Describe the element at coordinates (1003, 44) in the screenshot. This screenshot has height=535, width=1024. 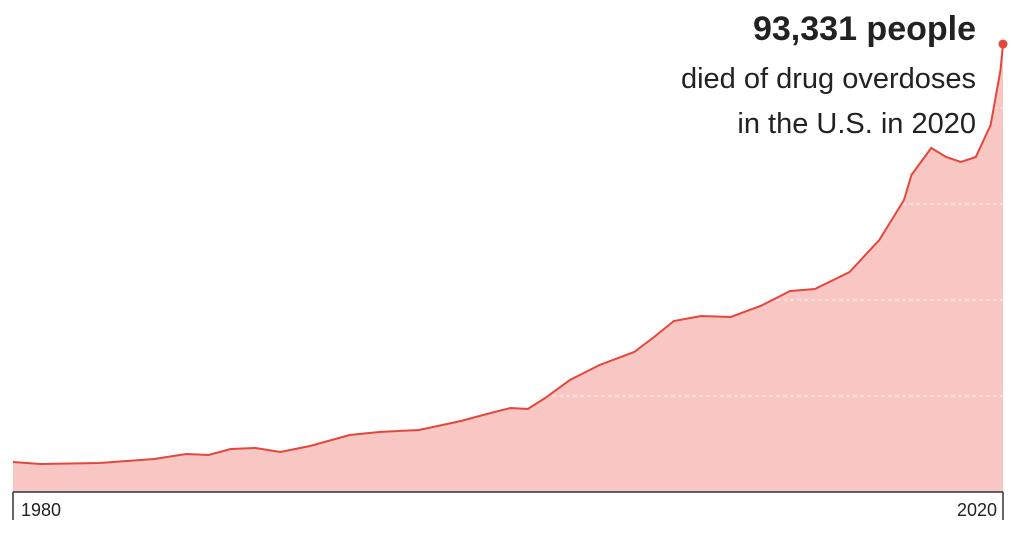
I see `end-dot` at that location.